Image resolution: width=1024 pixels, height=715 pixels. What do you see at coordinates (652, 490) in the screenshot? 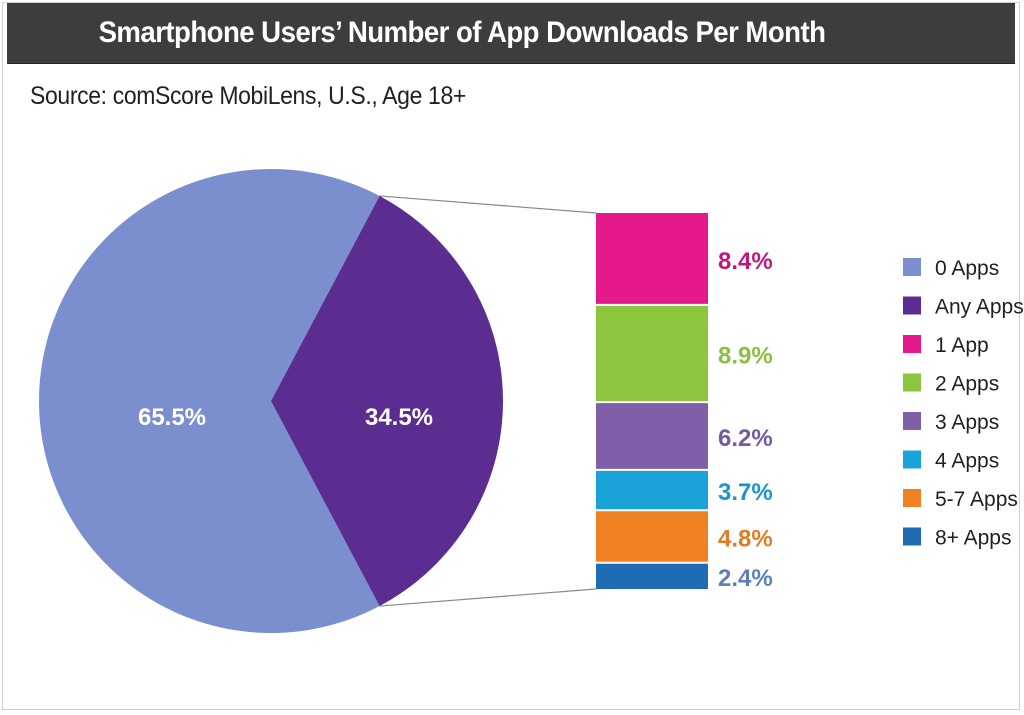
I see `bar-segment-4-apps` at bounding box center [652, 490].